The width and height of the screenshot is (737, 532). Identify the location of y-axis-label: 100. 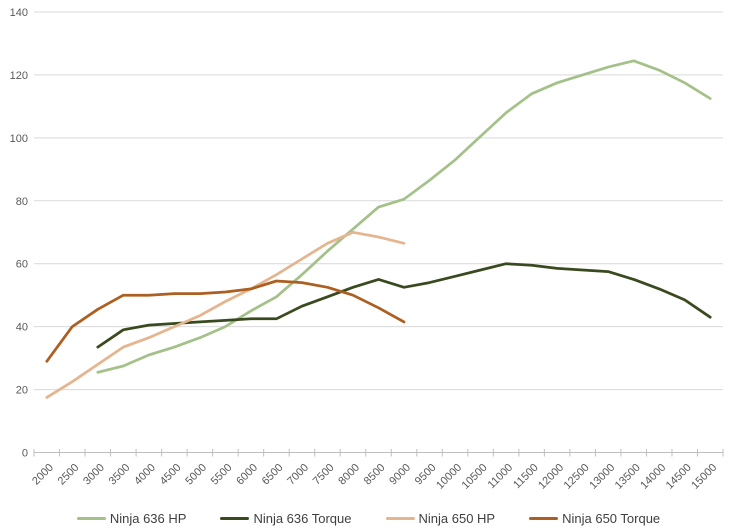
(19, 139).